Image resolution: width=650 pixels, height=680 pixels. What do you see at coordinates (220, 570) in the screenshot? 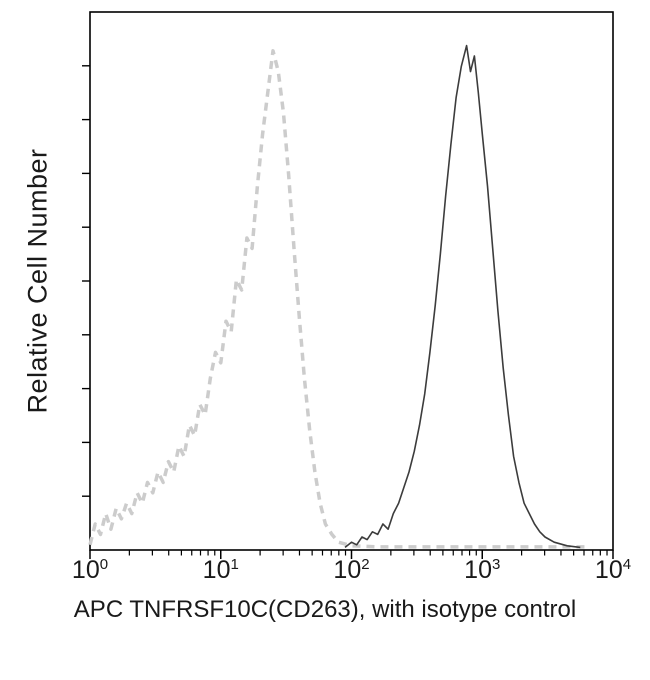
I see `x-tick-label-1e1: 101` at bounding box center [220, 570].